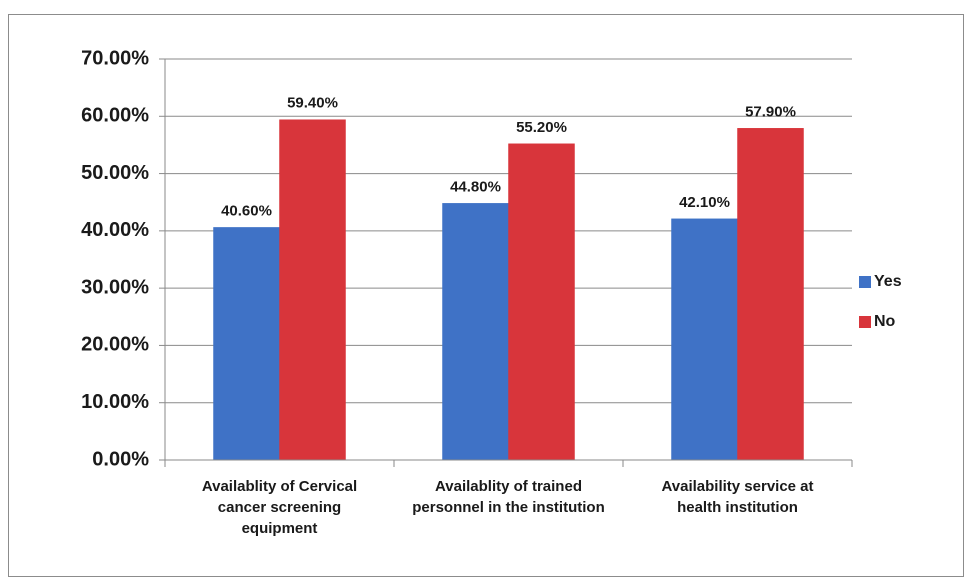 The height and width of the screenshot is (581, 972). I want to click on value-label: 44.80%, so click(475, 186).